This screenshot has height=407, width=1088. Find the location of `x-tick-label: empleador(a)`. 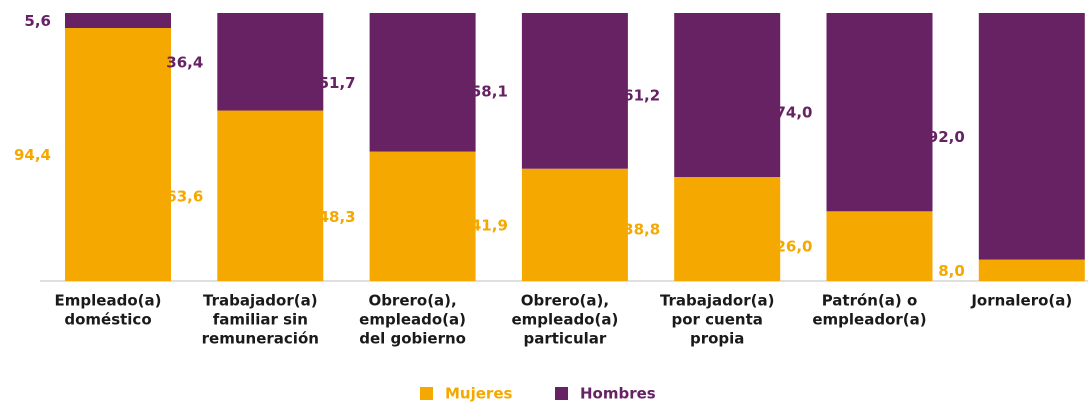

x-tick-label: empleador(a) is located at coordinates (869, 320).